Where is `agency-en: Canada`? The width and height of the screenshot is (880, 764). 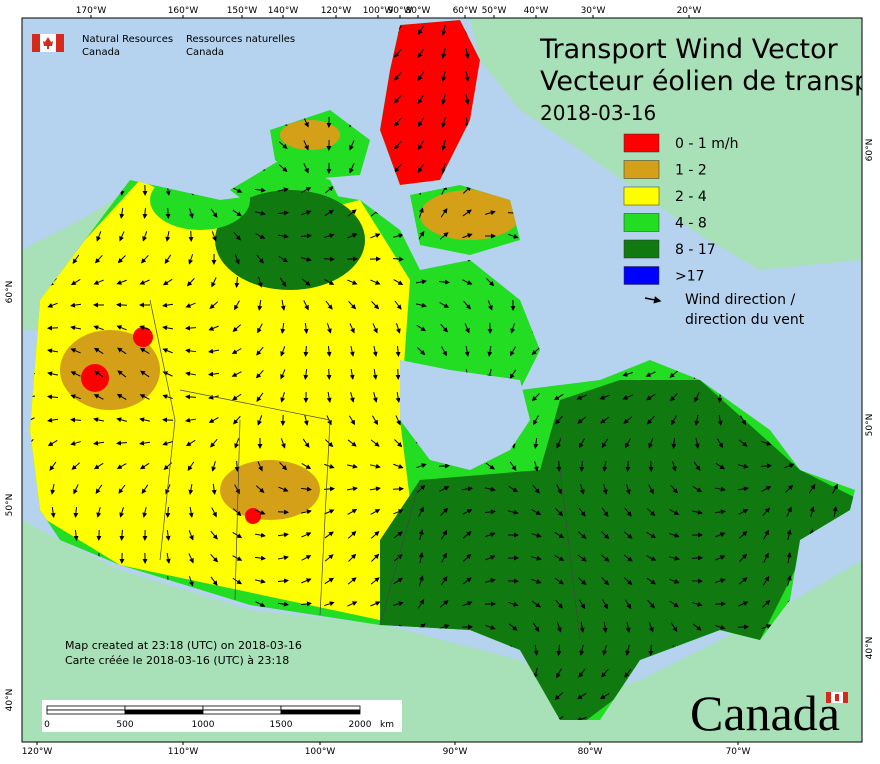 agency-en: Canada is located at coordinates (101, 52).